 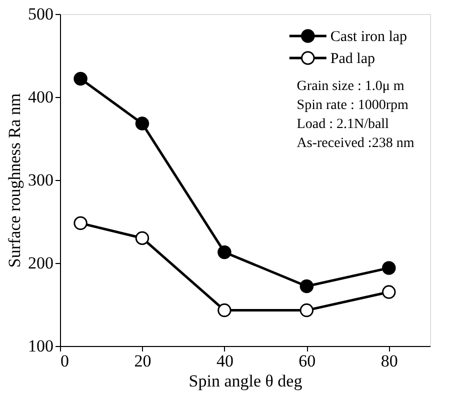 What do you see at coordinates (389, 361) in the screenshot?
I see `x-tick-label: 80` at bounding box center [389, 361].